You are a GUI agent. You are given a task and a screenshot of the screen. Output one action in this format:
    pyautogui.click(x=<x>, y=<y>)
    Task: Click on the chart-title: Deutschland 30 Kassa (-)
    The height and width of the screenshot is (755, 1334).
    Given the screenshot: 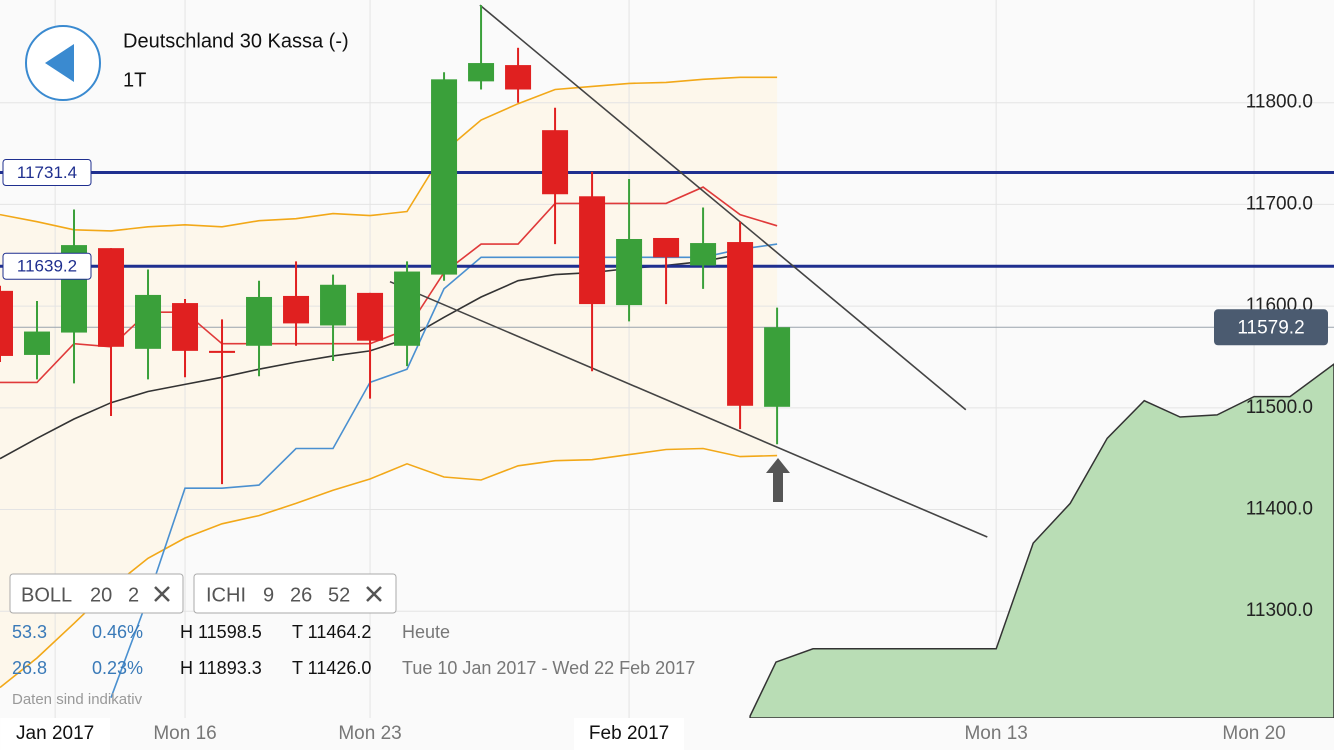 What is the action you would take?
    pyautogui.click(x=236, y=41)
    